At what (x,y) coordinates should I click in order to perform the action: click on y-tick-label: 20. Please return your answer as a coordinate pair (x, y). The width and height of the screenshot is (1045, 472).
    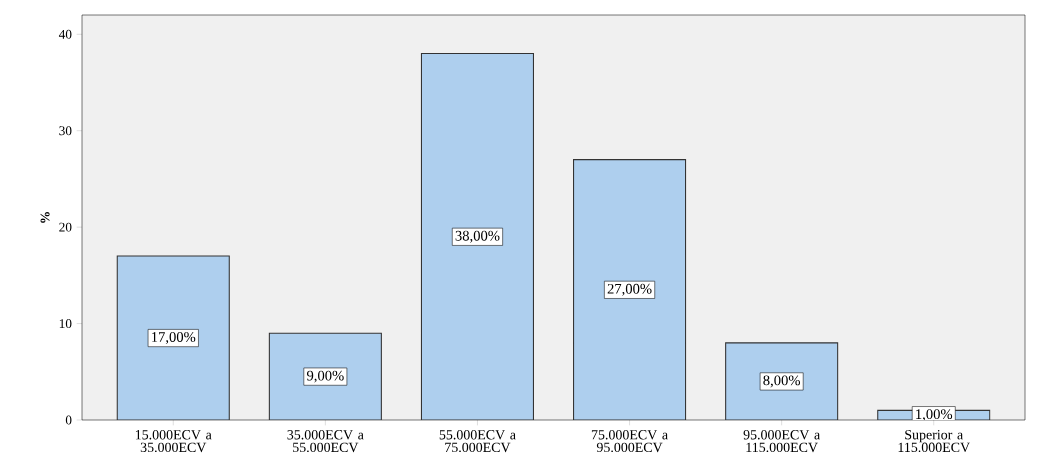
    Looking at the image, I should click on (65, 227).